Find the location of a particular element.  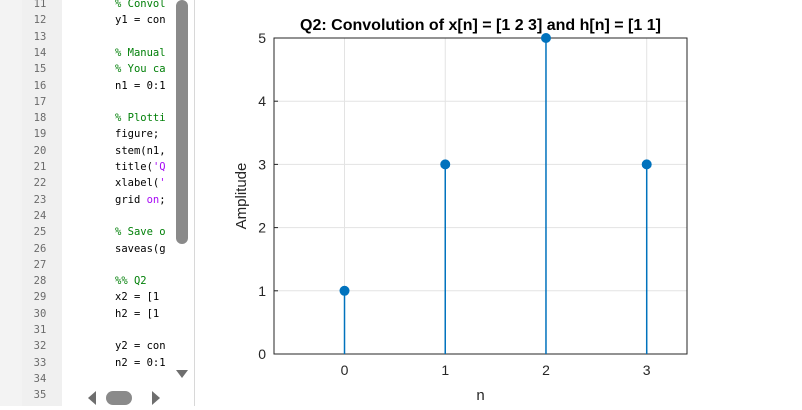

code-token: n2 = 0:1 is located at coordinates (140, 362).